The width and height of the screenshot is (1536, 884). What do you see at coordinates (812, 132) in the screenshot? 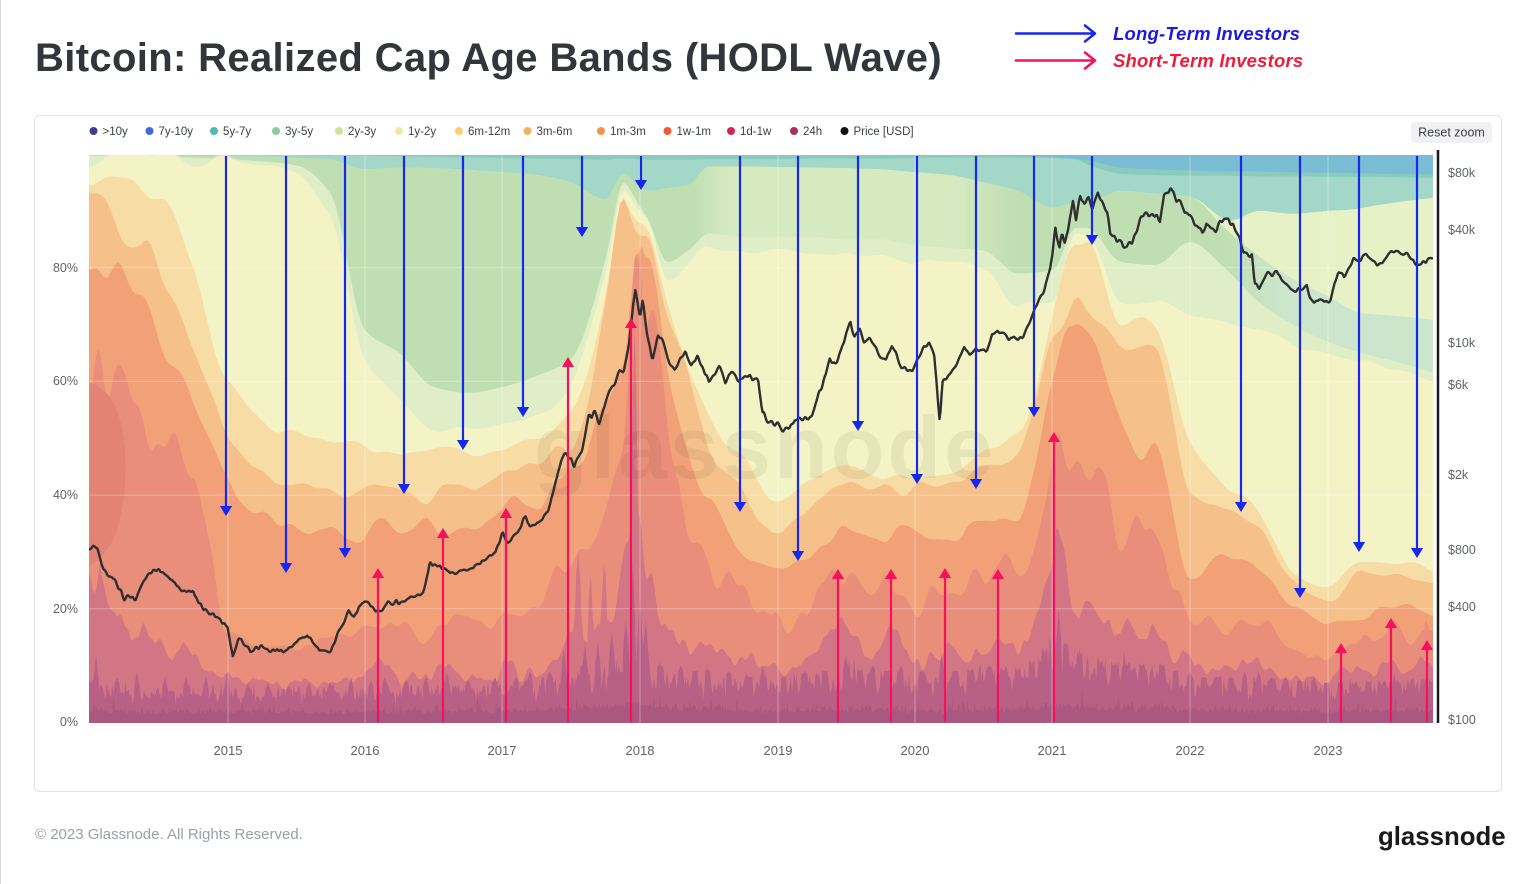
I see `svg-text: 24h` at bounding box center [812, 132].